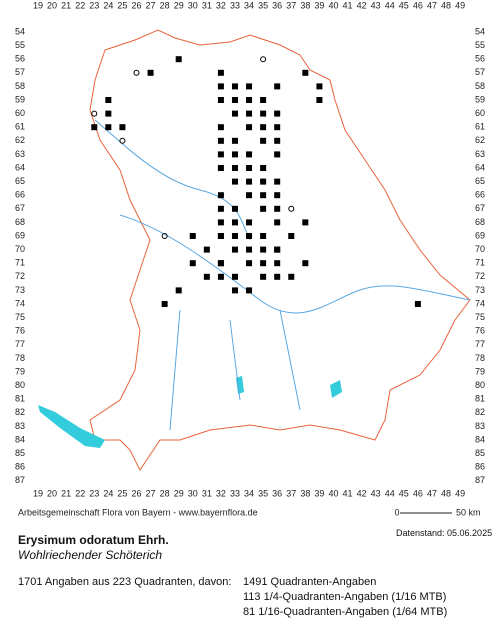 The height and width of the screenshot is (620, 500). I want to click on x-grid-label: 30, so click(193, 5).